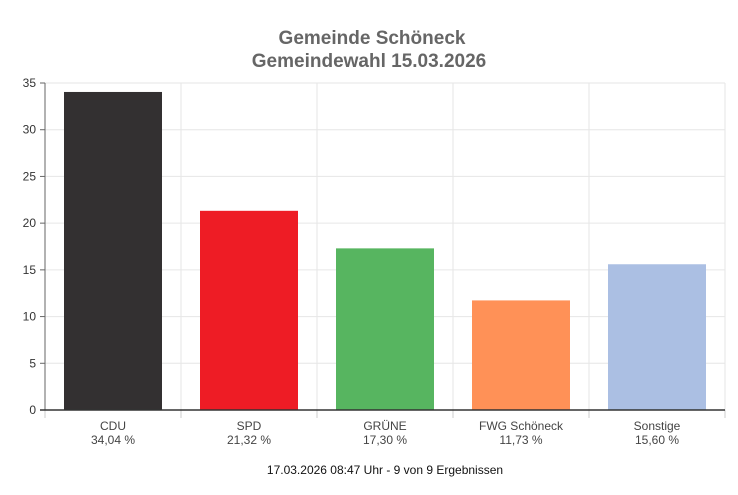 The height and width of the screenshot is (495, 738). Describe the element at coordinates (32, 363) in the screenshot. I see `y-tick-label: 5` at that location.